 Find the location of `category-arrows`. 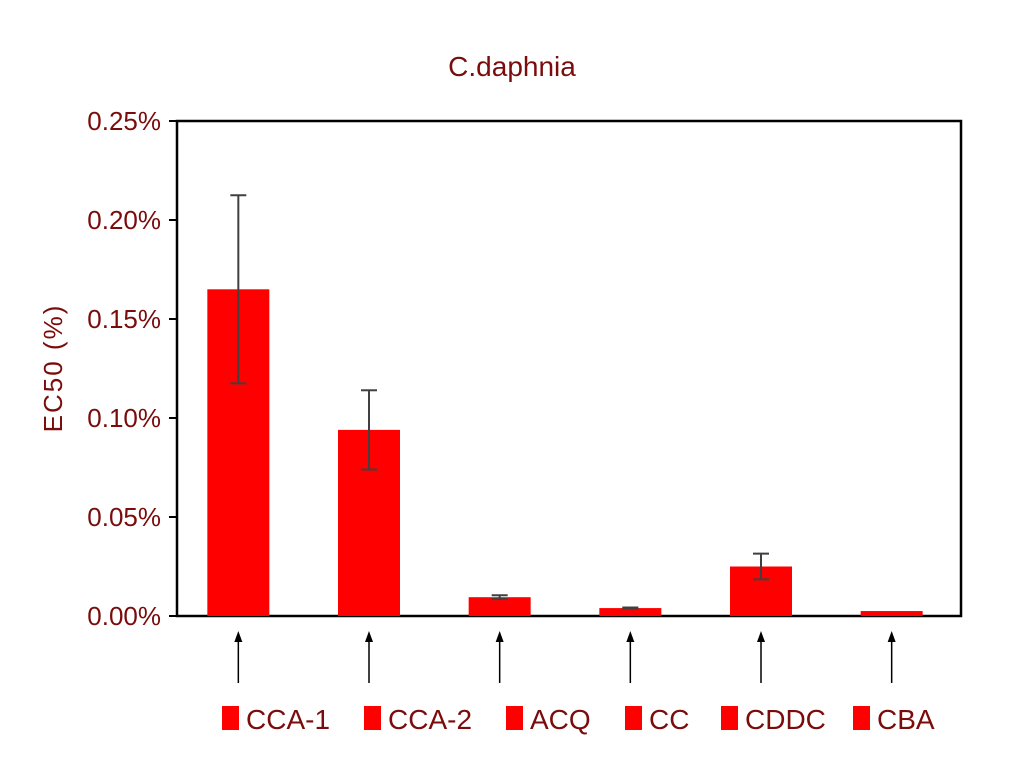

category-arrows is located at coordinates (565, 657).